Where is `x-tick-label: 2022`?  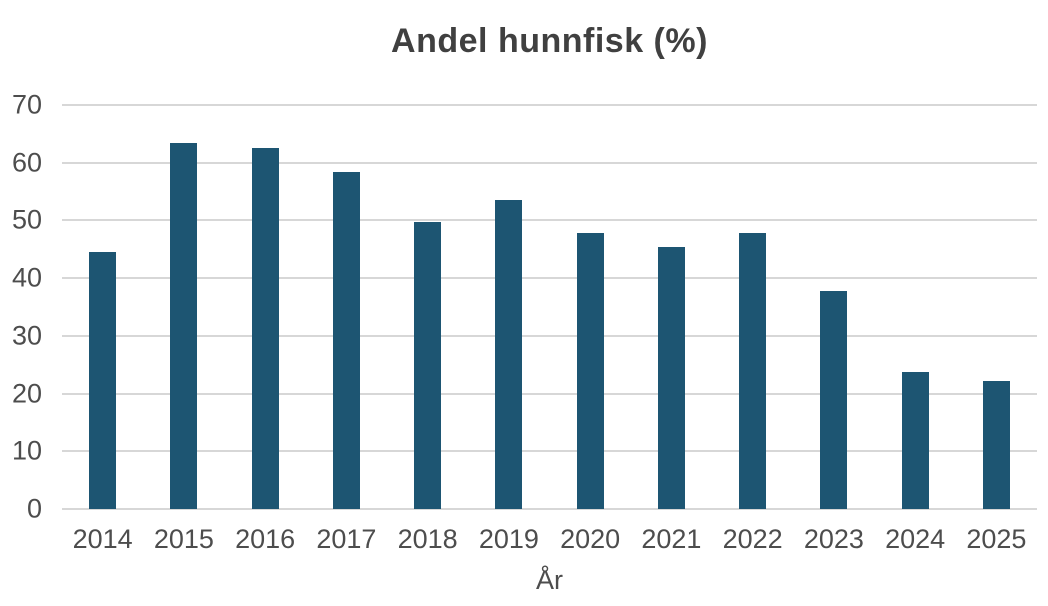
x-tick-label: 2022 is located at coordinates (752, 539).